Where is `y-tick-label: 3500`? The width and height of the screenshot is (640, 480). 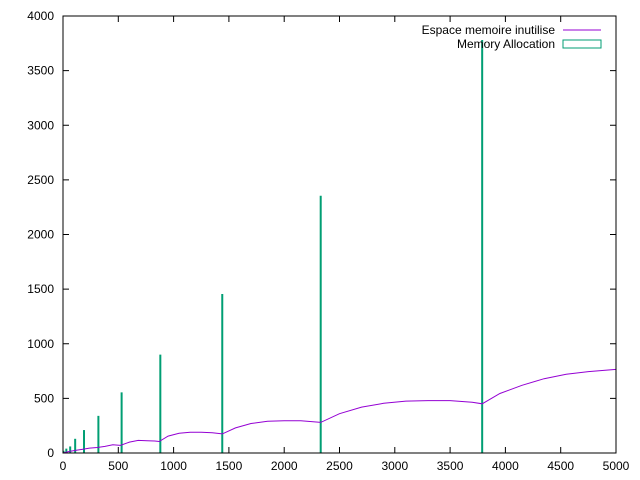
y-tick-label: 3500 is located at coordinates (40, 71).